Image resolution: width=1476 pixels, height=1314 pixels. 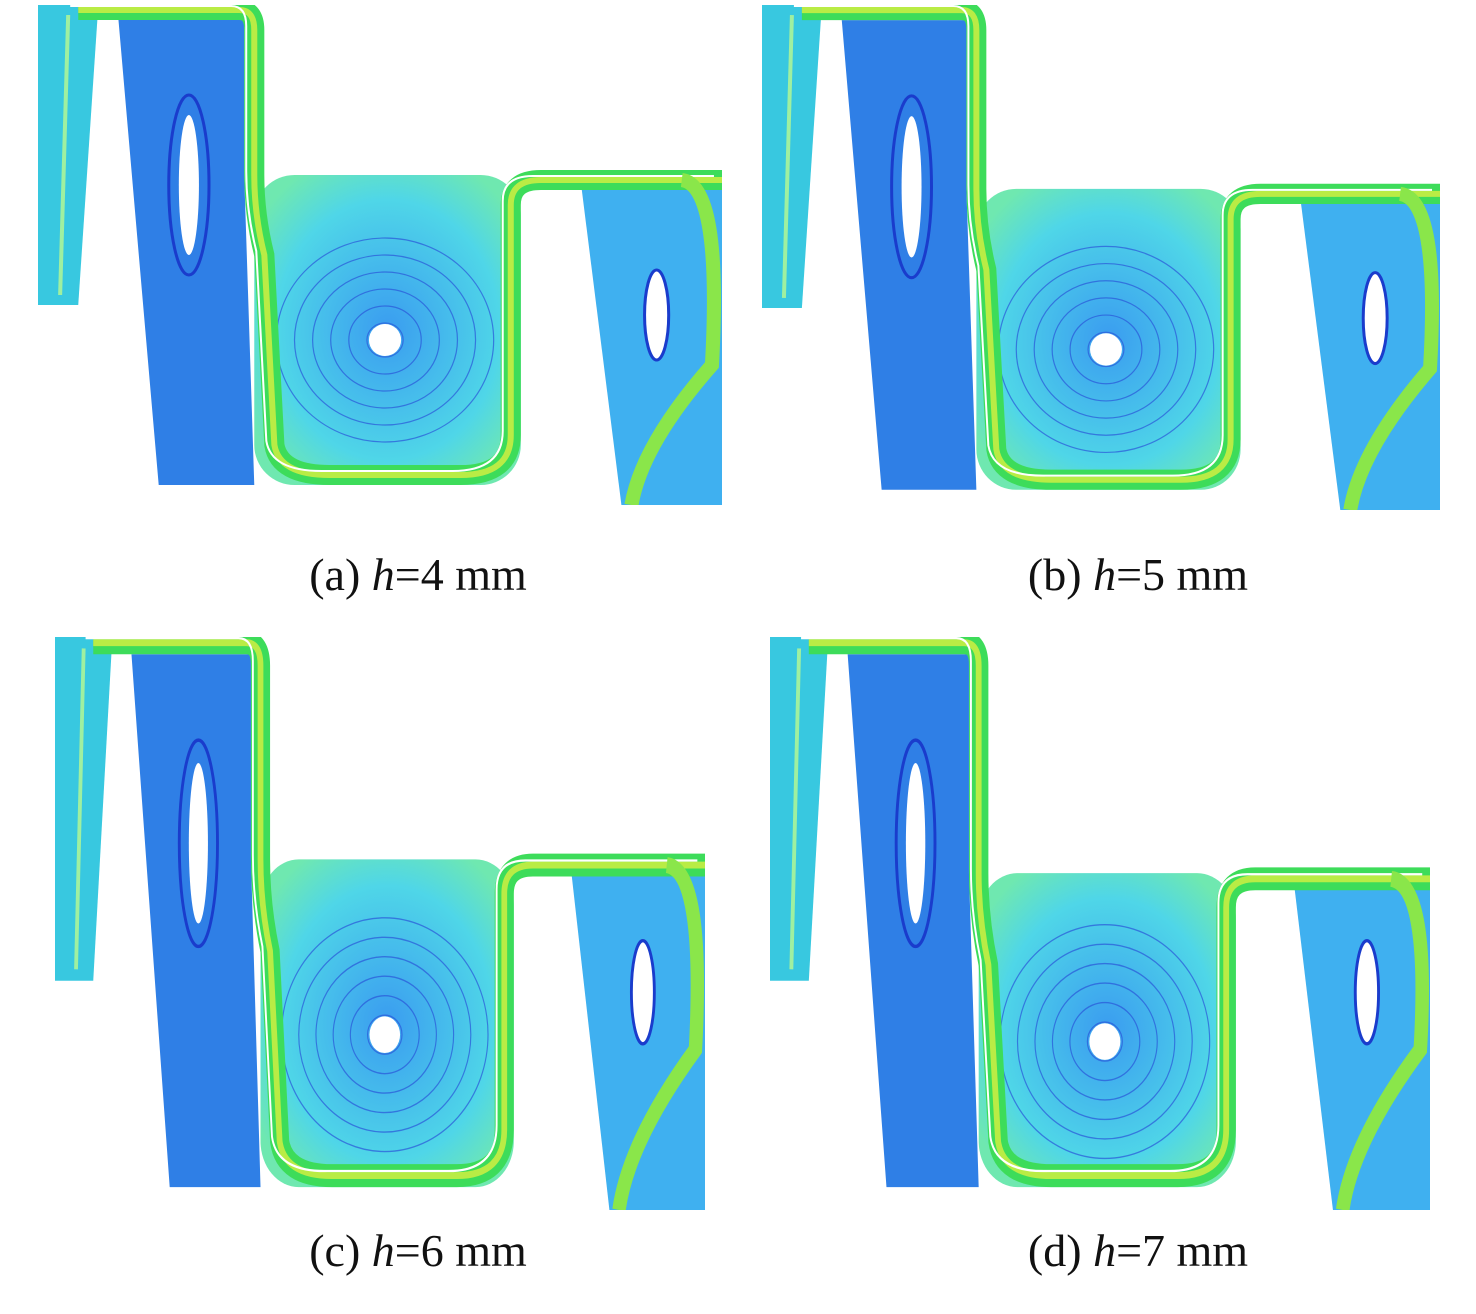 What do you see at coordinates (460, 1250) in the screenshot?
I see `caption-value: =6 mm` at bounding box center [460, 1250].